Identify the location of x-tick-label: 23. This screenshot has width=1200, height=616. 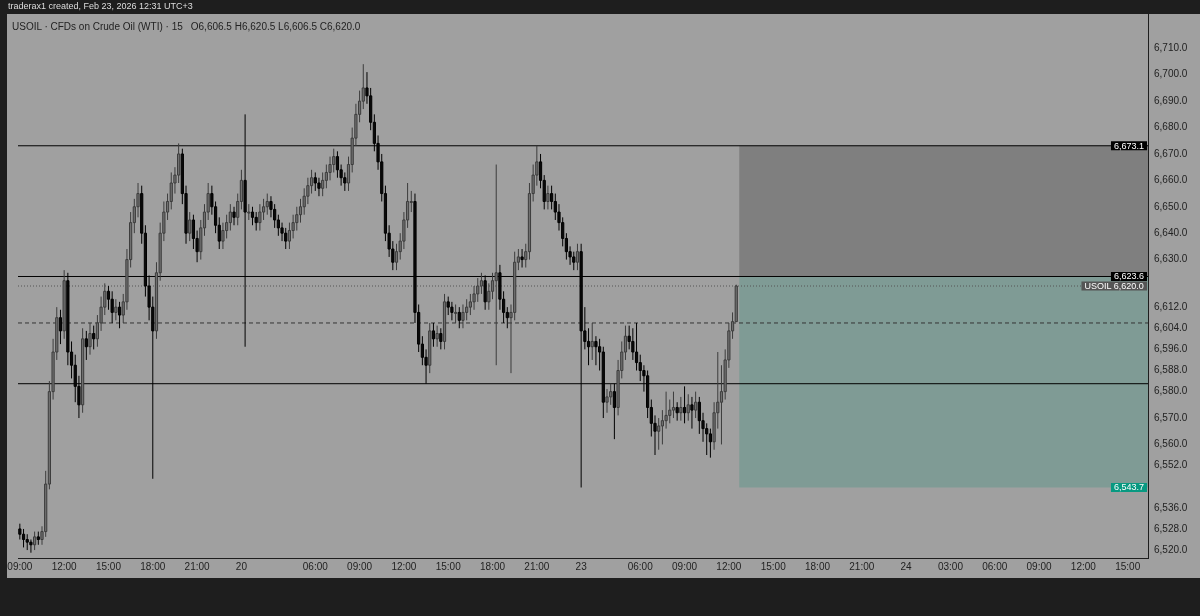
(581, 566).